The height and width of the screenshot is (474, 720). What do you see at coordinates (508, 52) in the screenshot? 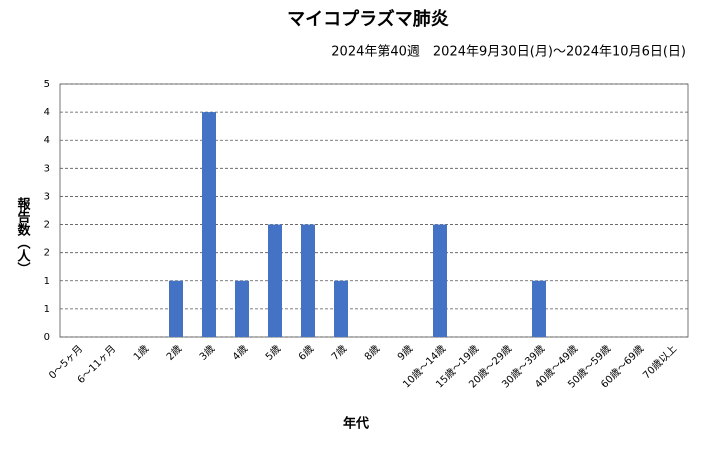
I see `chart-subtitle: 2024年第40週 2024年9月30日(月)～2024年10月6日(日)` at bounding box center [508, 52].